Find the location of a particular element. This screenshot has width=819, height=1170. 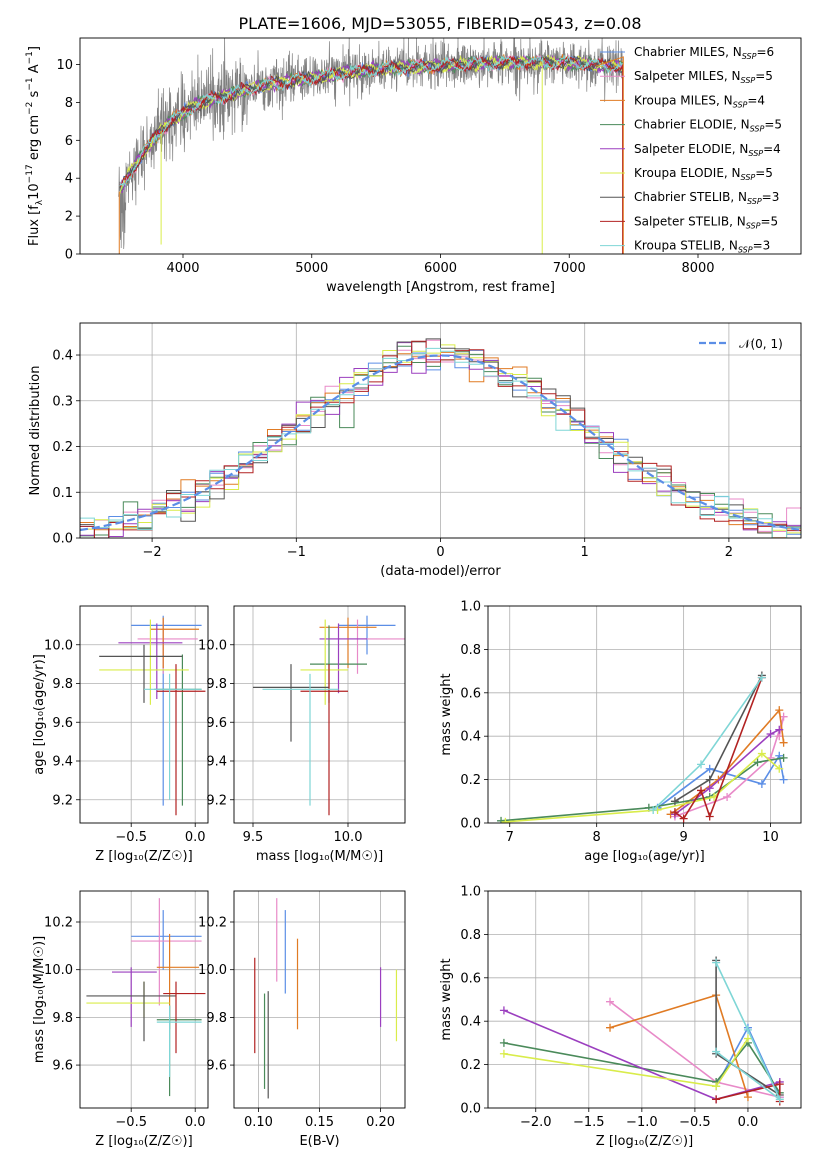

x-tick-label: 6000 is located at coordinates (440, 268).